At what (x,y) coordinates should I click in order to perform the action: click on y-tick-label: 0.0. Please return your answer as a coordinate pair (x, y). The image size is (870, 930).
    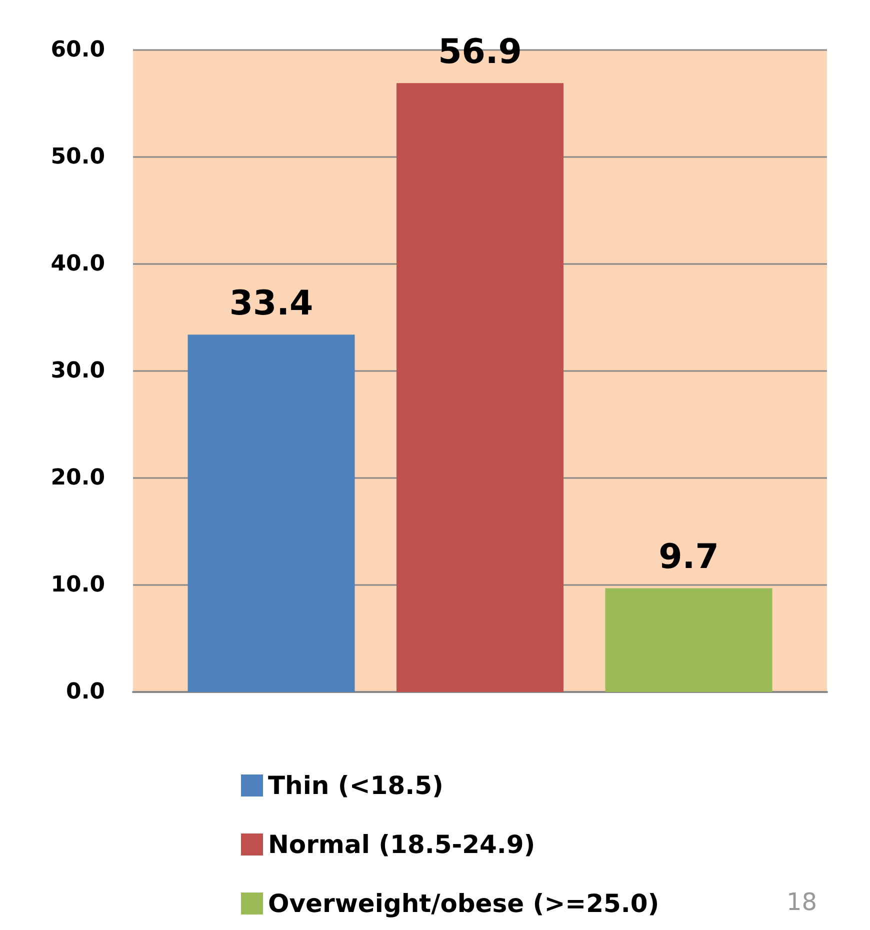
    Looking at the image, I should click on (85, 692).